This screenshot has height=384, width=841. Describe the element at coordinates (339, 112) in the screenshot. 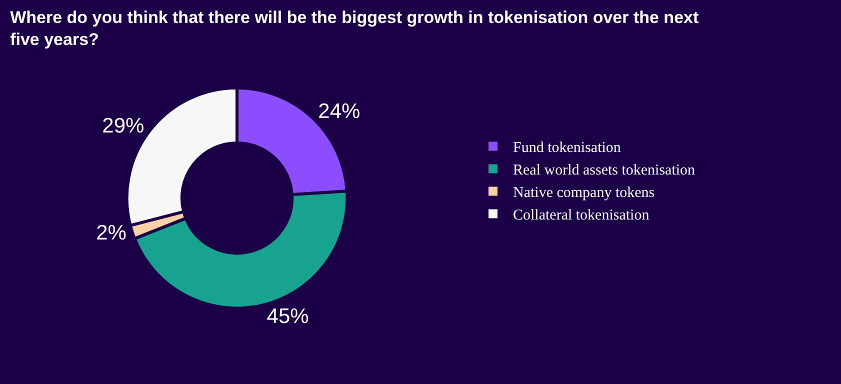

I see `data-label: 24%` at that location.